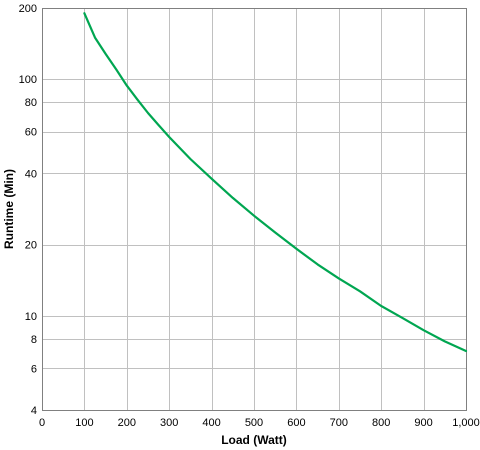 The height and width of the screenshot is (450, 480). What do you see at coordinates (42, 423) in the screenshot?
I see `x-tick-label: 0` at bounding box center [42, 423].